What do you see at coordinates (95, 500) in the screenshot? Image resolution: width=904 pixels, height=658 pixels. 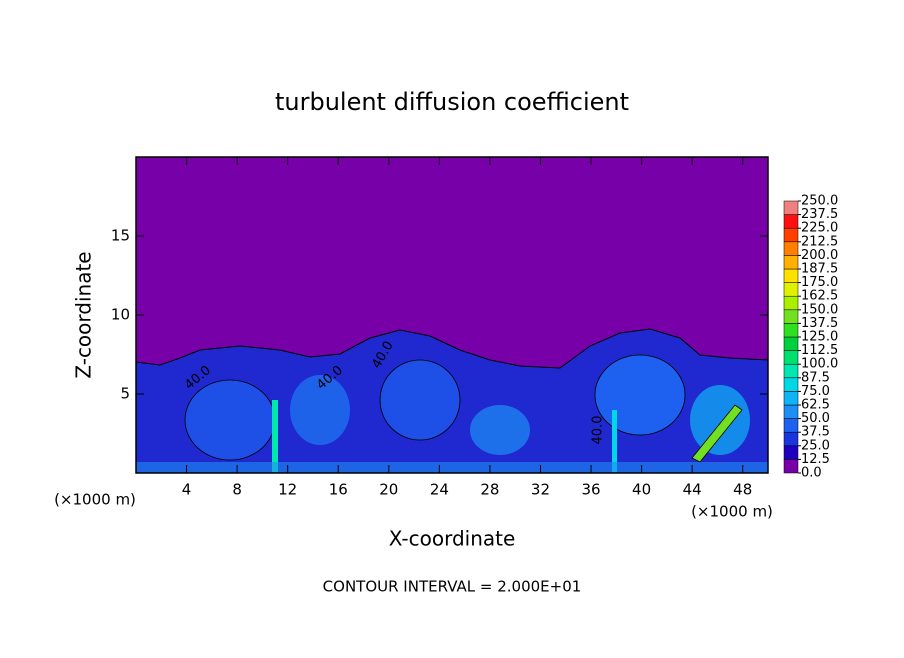 I see `x-unit-left: (×1000 m)` at bounding box center [95, 500].